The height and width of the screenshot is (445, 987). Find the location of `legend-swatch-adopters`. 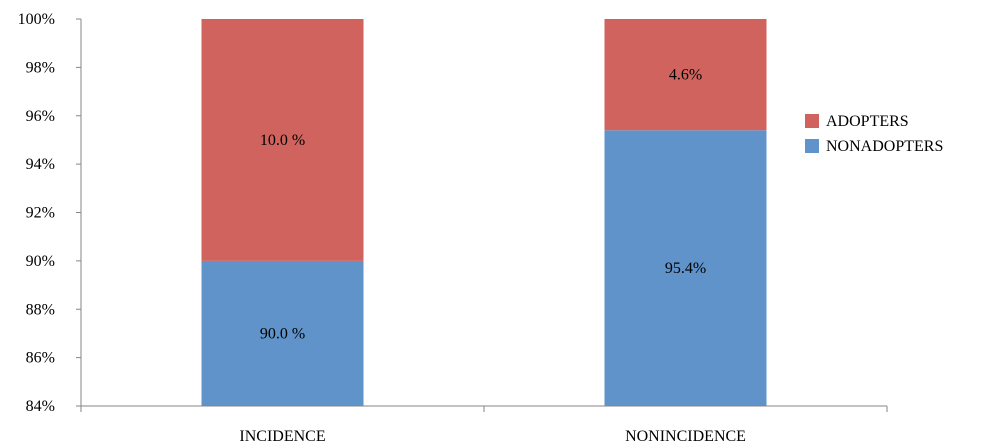

legend-swatch-adopters is located at coordinates (812, 121).